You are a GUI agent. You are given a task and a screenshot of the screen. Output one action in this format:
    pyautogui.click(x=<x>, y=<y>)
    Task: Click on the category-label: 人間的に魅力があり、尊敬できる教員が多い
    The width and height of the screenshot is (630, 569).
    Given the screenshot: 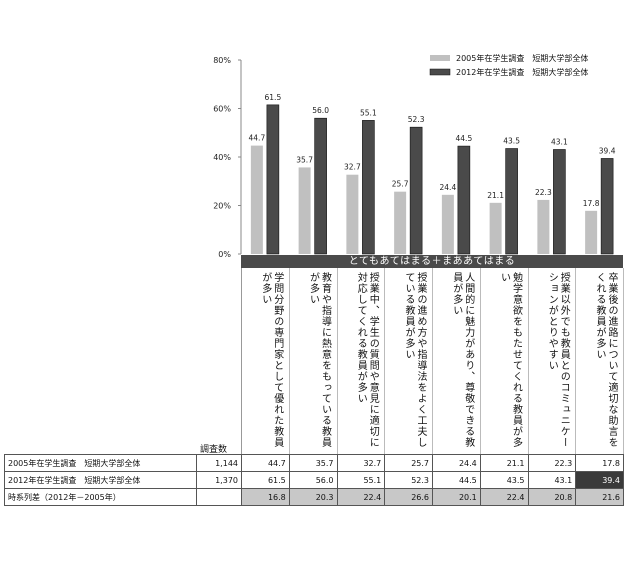 What is the action you would take?
    pyautogui.click(x=462, y=360)
    